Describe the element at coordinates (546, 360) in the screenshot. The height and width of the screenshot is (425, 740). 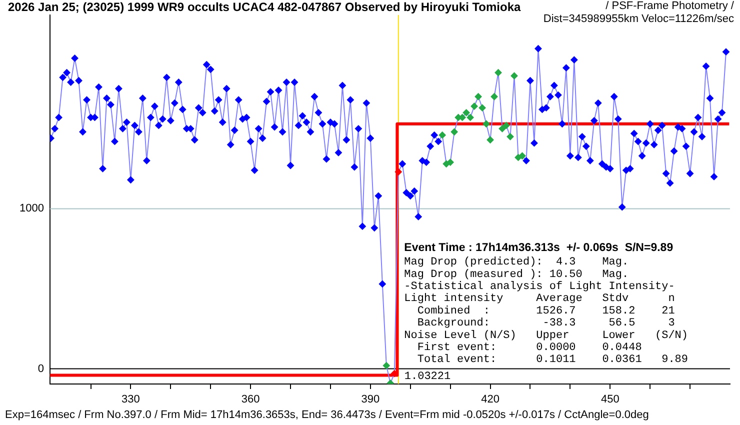
I see `annotation: Total event: 0.1011 0.0361 9.89` at that location.